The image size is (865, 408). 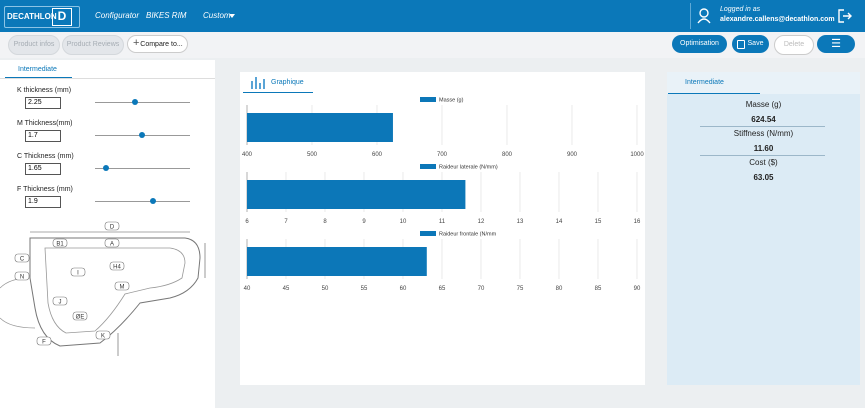 I want to click on metric-label: Stiffness (N/mm), so click(x=763, y=133).